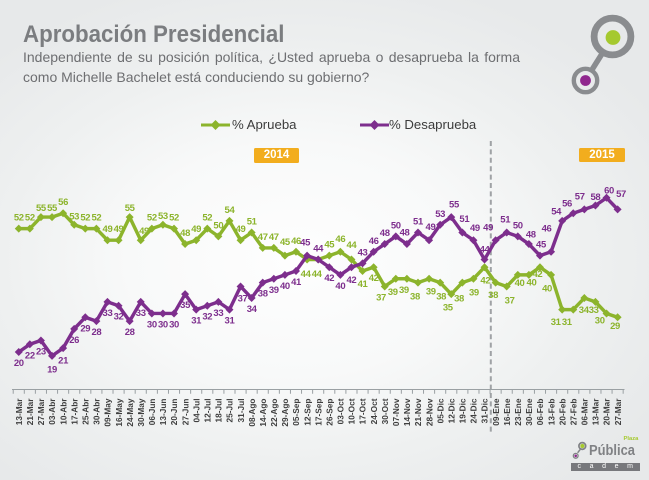  Describe the element at coordinates (540, 412) in the screenshot. I see `svg-text: 06-Feb` at that location.